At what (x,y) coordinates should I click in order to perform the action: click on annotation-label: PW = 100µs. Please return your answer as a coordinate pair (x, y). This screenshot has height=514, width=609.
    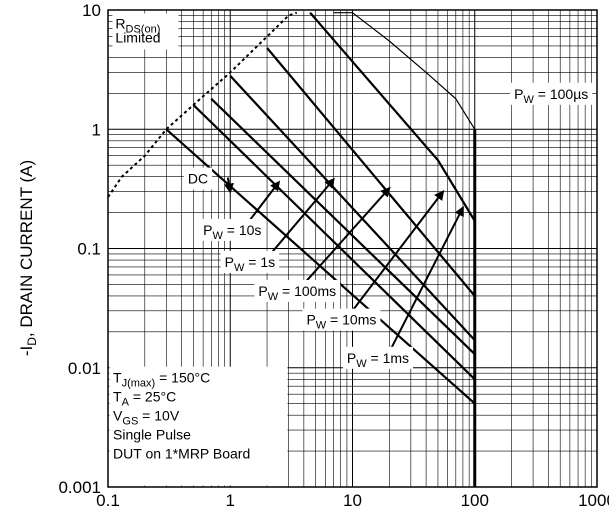
    Looking at the image, I should click on (551, 96).